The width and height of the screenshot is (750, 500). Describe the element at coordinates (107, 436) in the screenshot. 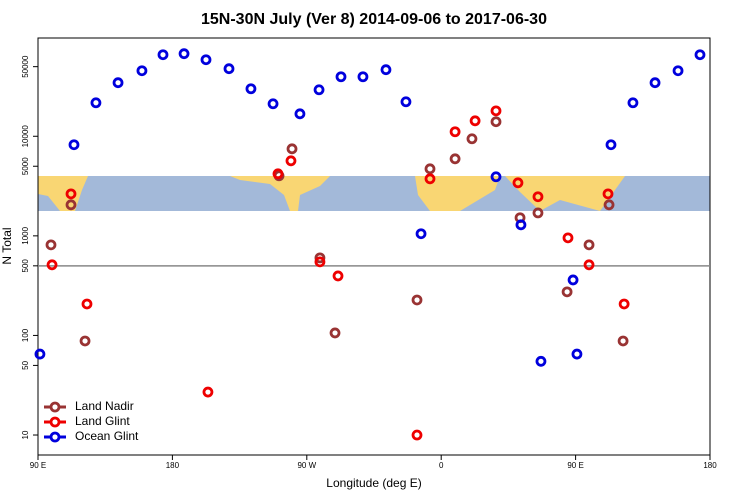

I see `legend-label: Ocean Glint` at that location.